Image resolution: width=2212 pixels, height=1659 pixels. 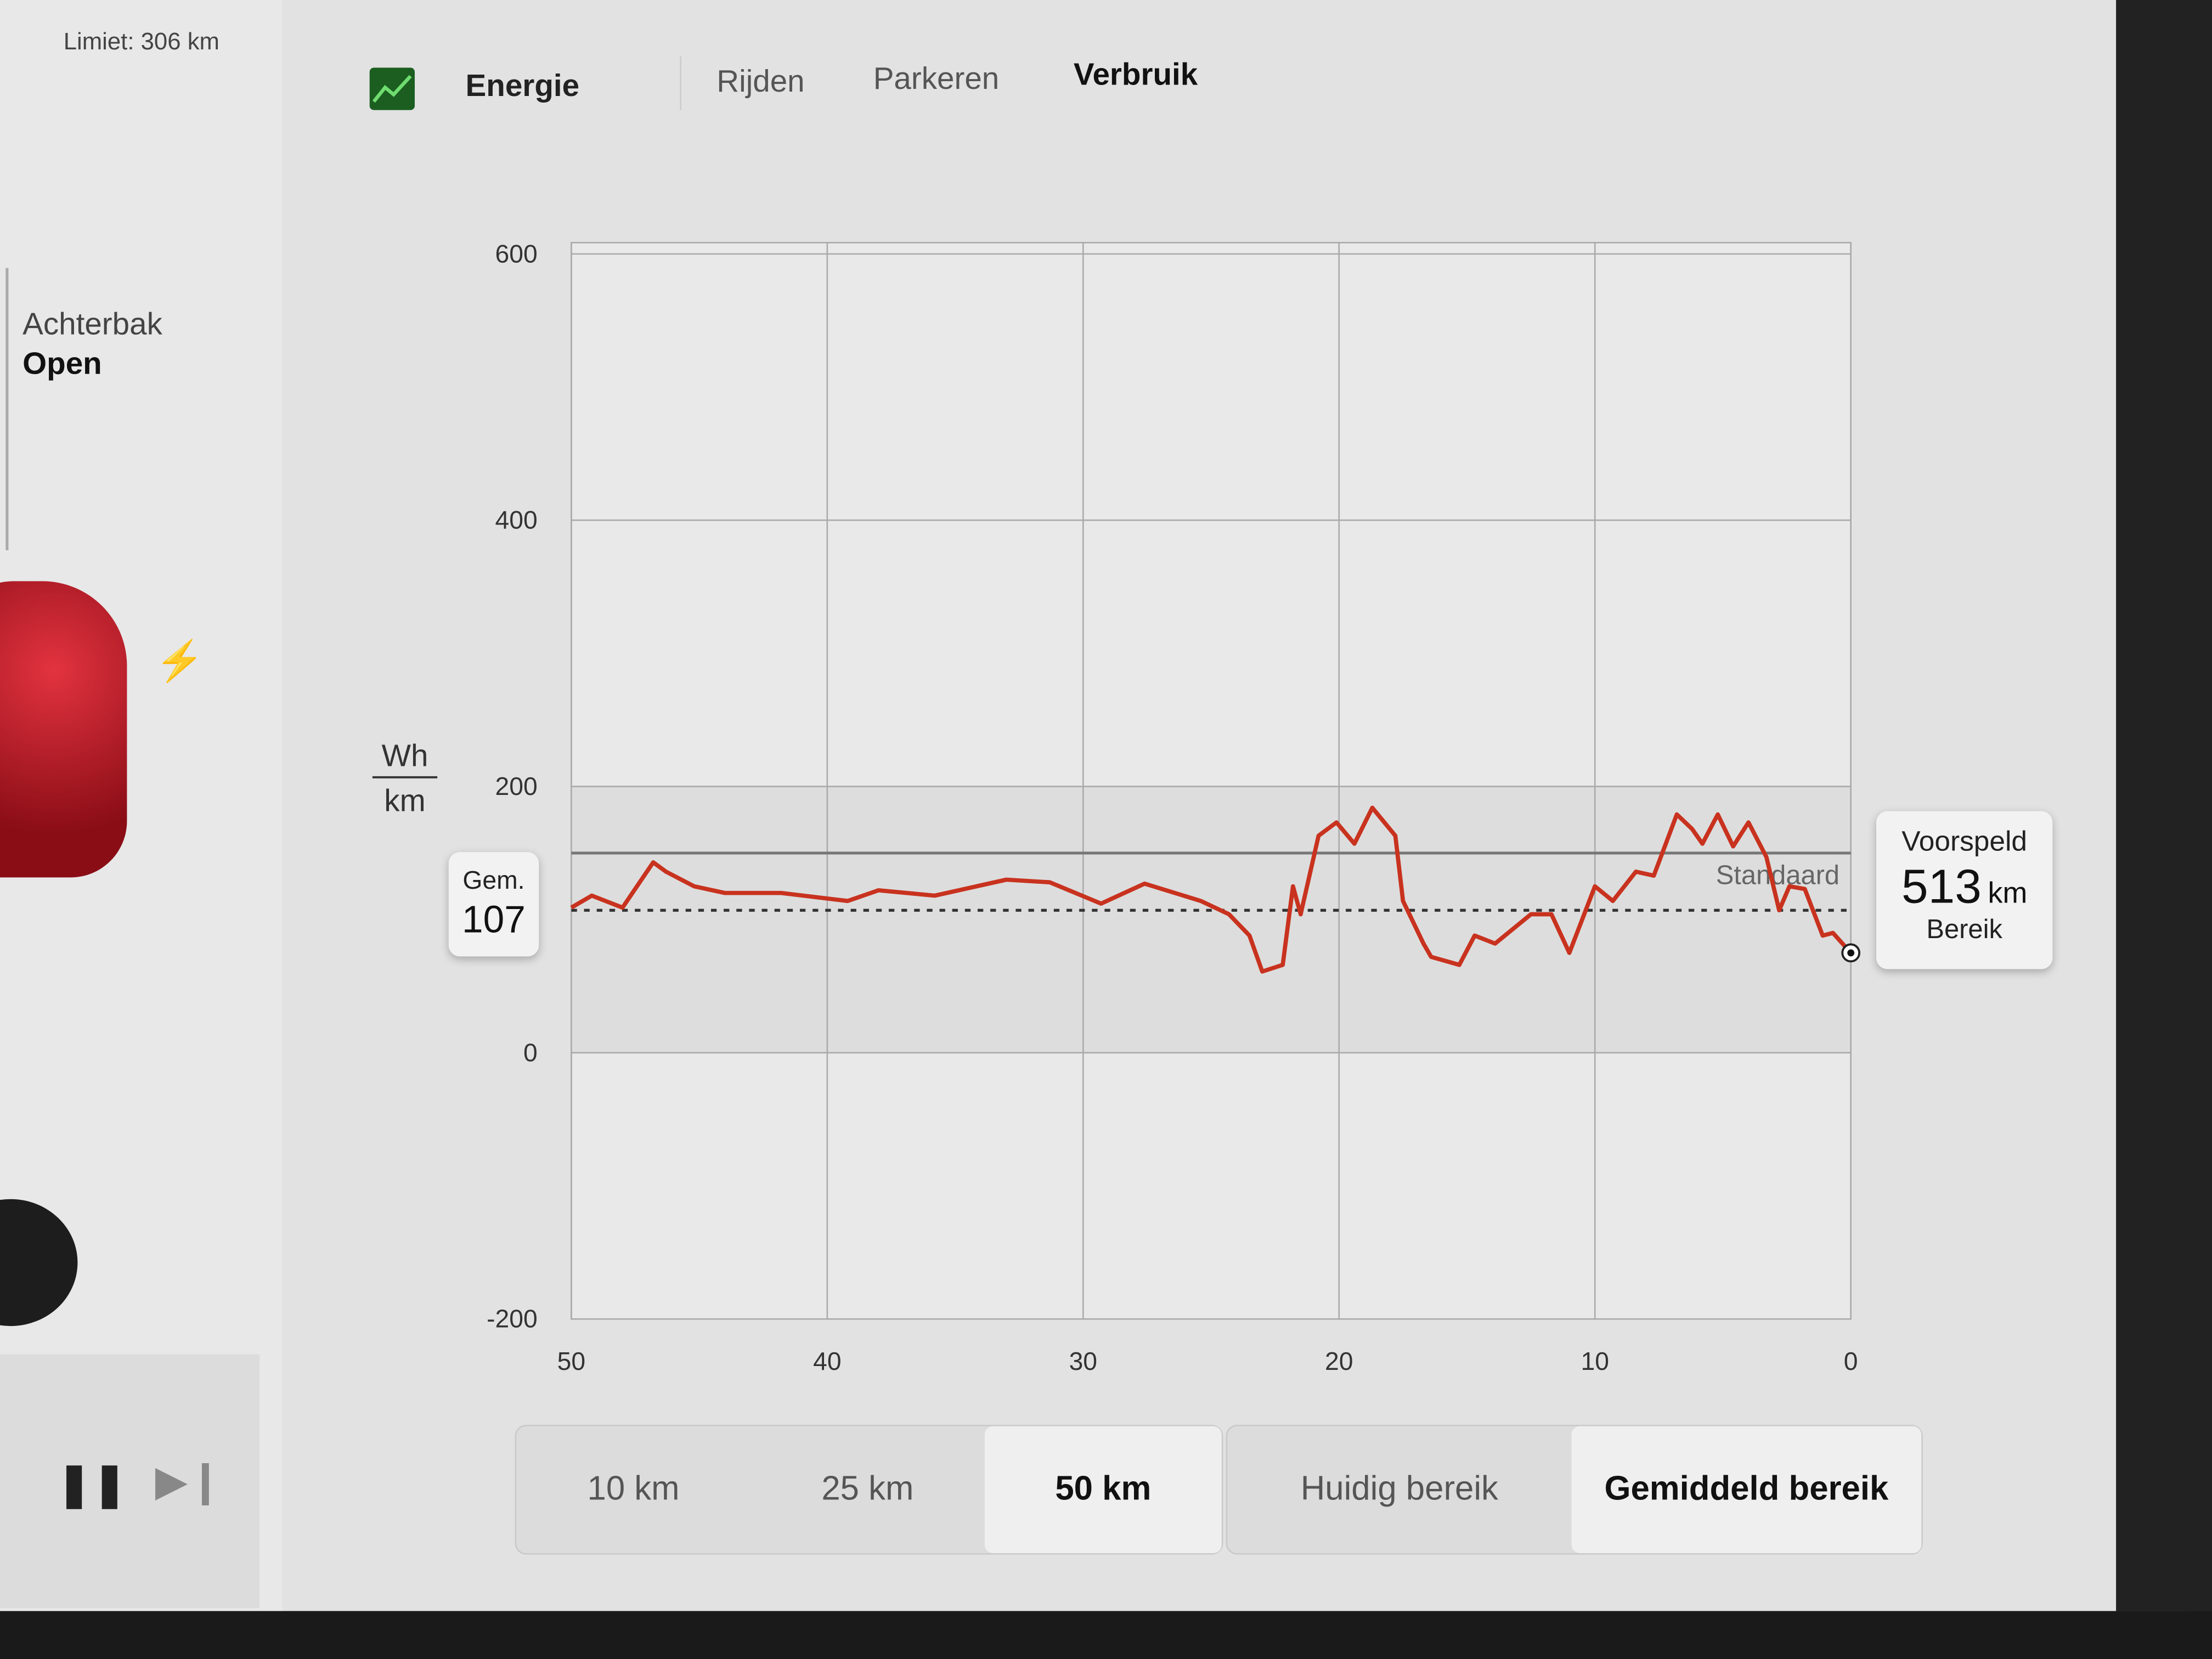 I want to click on car-image, so click(x=63, y=730).